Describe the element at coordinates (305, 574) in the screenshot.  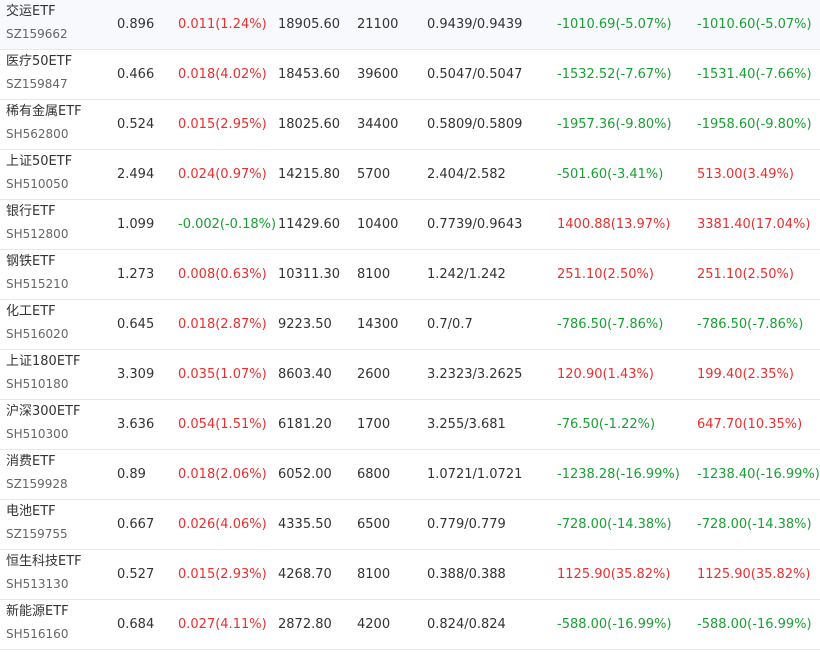
I see `market-value: 4268.70` at that location.